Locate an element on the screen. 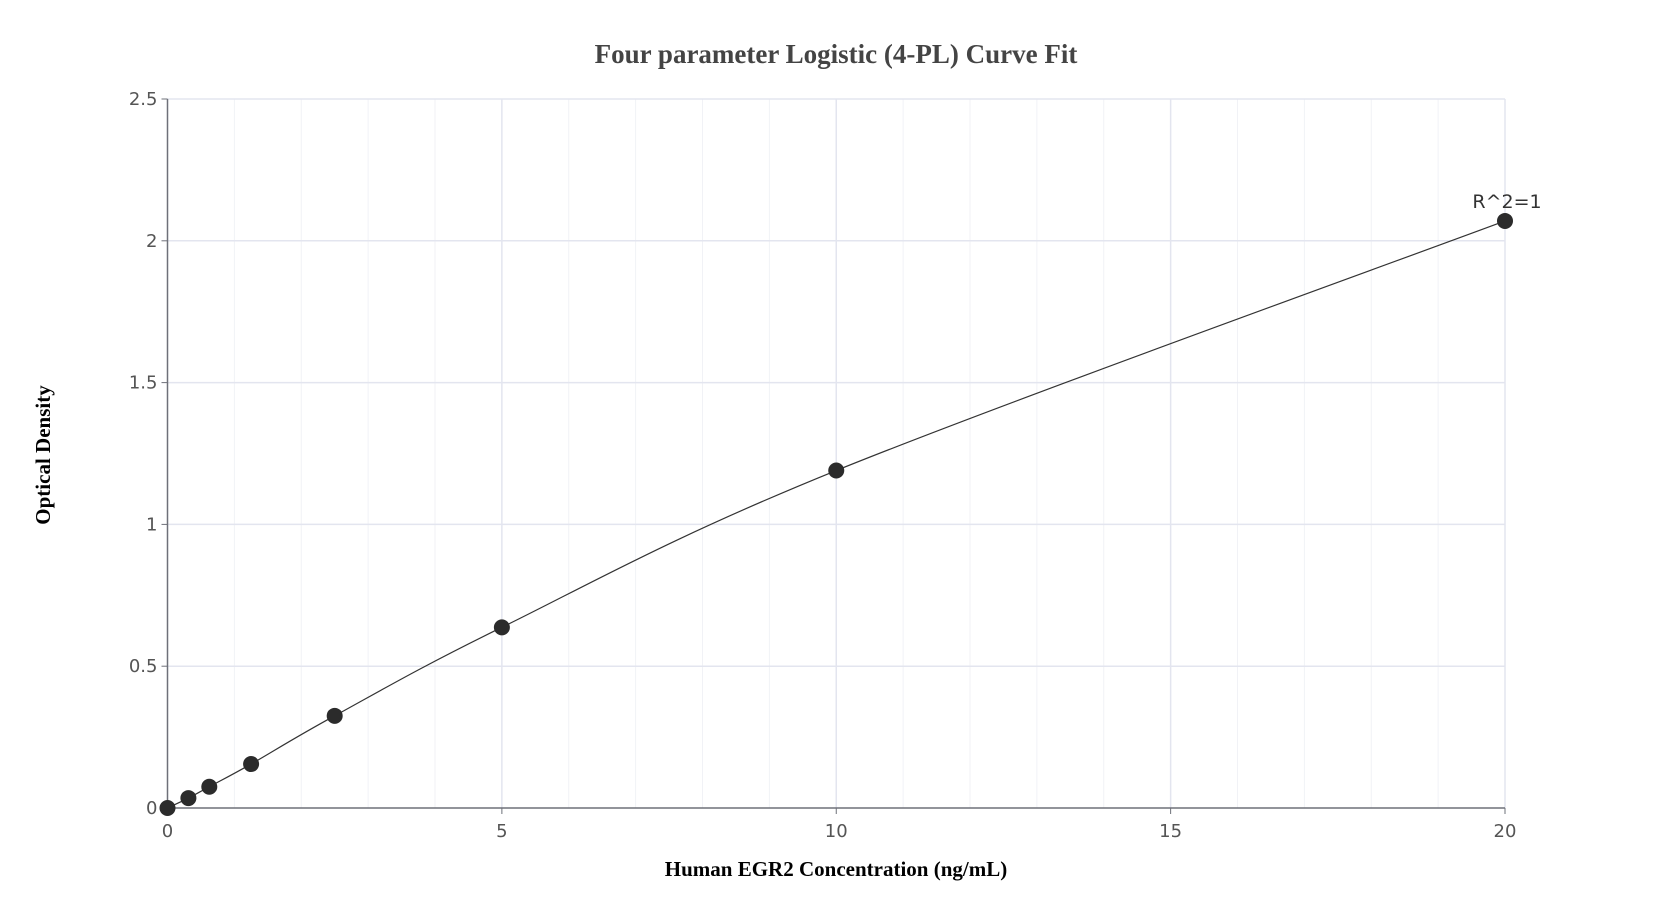  r-squared-annotation: R^2=1 is located at coordinates (1506, 202).